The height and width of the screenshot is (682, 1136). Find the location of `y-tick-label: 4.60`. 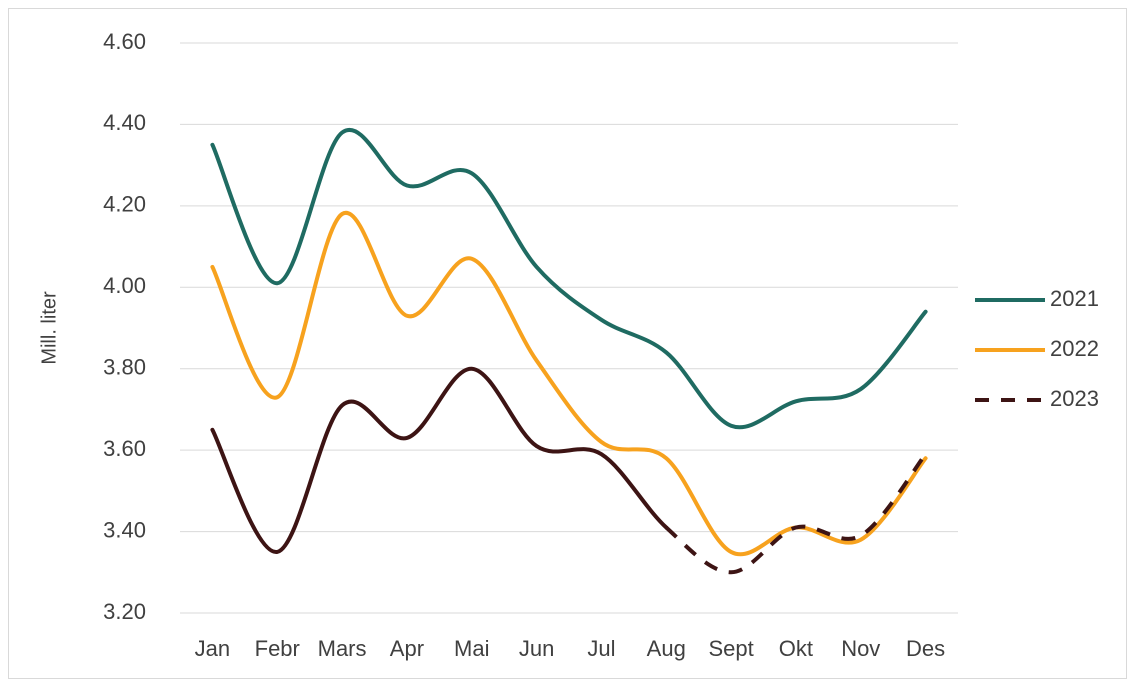

y-tick-label: 4.60 is located at coordinates (124, 41).